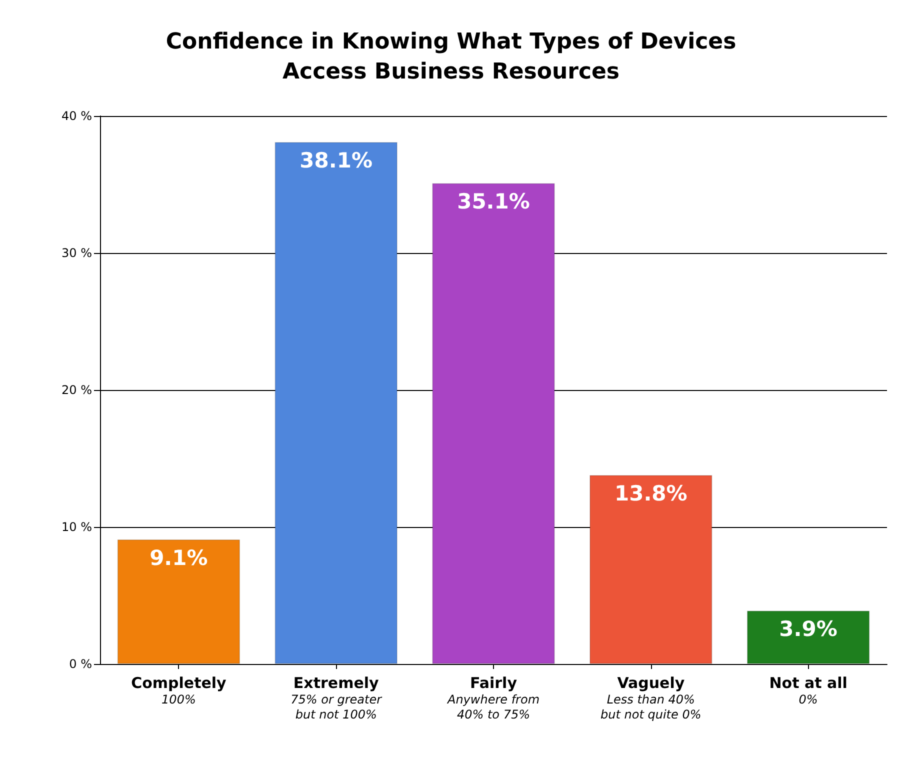 The height and width of the screenshot is (767, 902). What do you see at coordinates (651, 698) in the screenshot?
I see `x-tick-label: Vaguely Less than 40% but not quite 0%` at bounding box center [651, 698].